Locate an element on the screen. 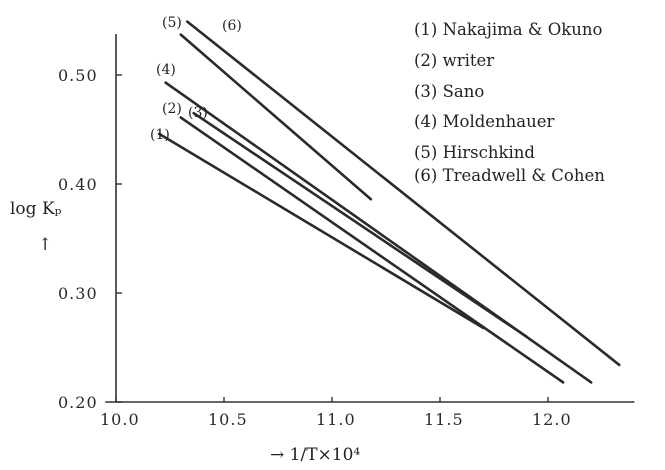 The image size is (665, 470). series-tag-6: (6) is located at coordinates (232, 26).